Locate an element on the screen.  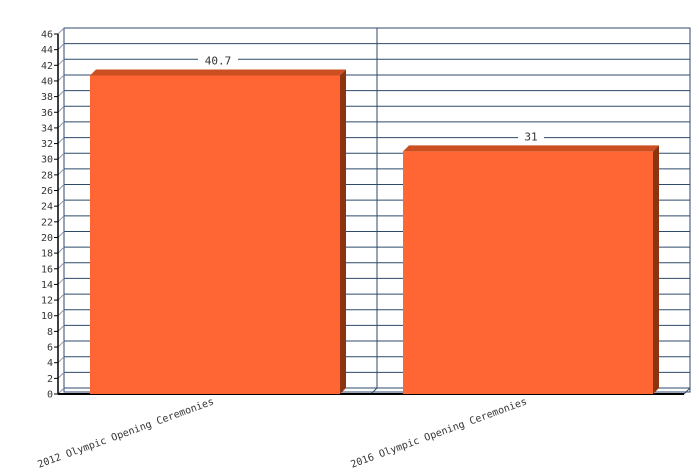
y-tick-label: 40 is located at coordinates (47, 81).